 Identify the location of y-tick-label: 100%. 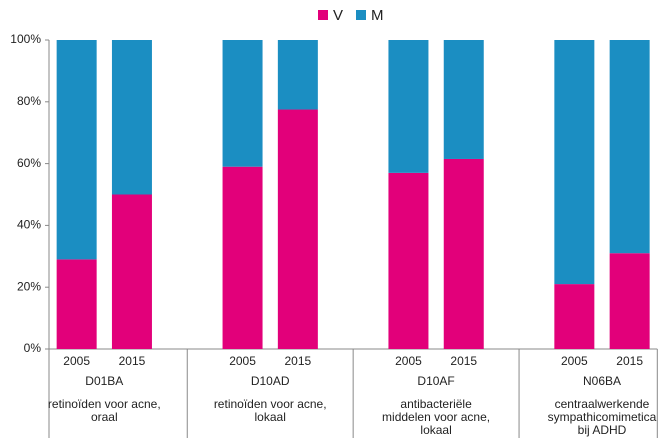
(25, 39).